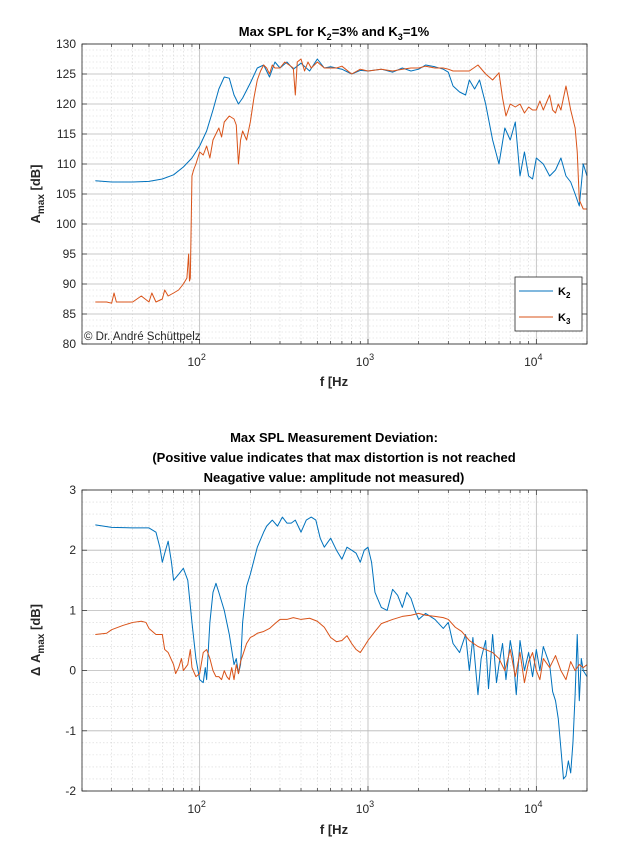  Describe the element at coordinates (72, 490) in the screenshot. I see `y-tick-label: 3` at that location.